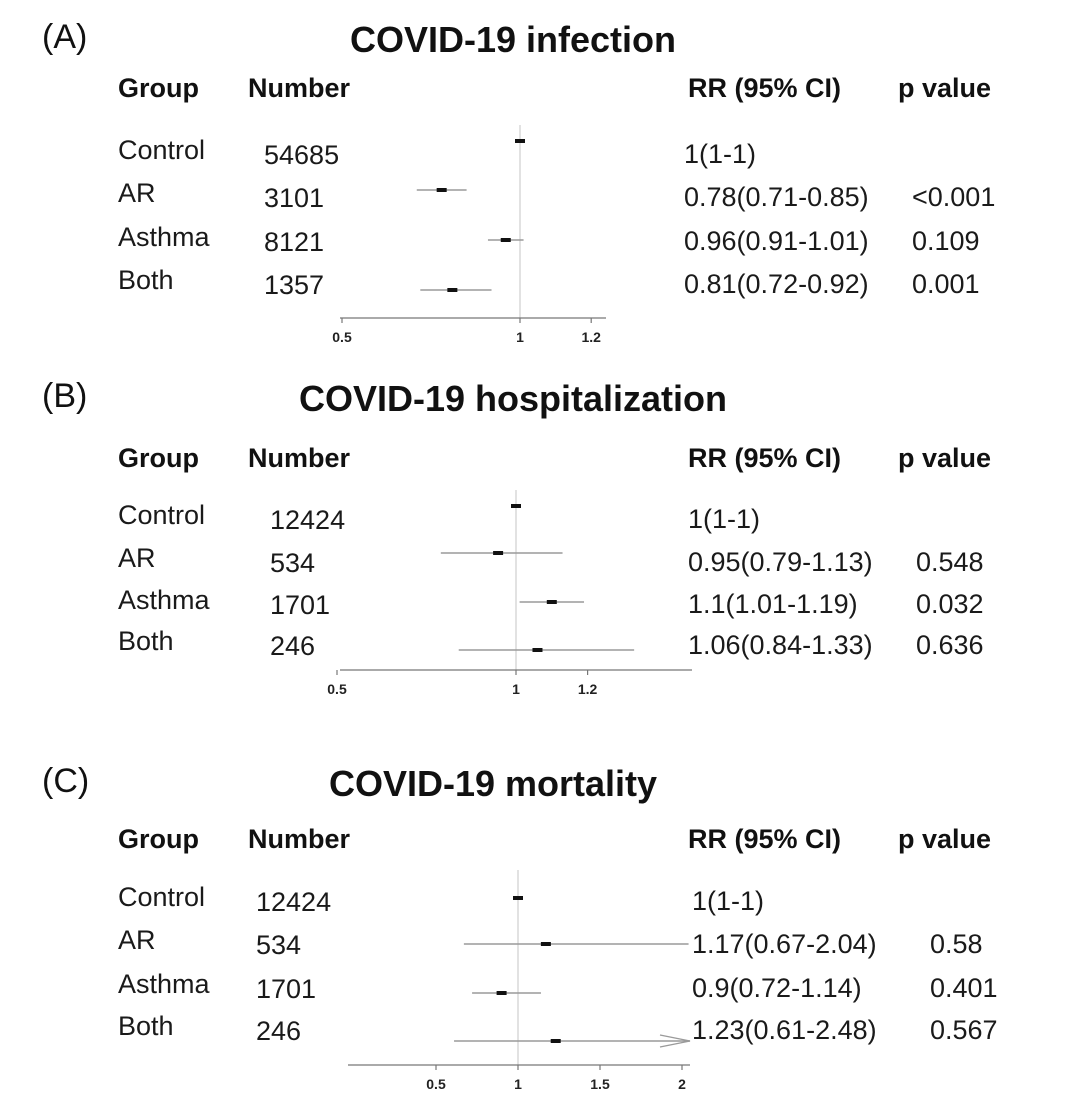  What do you see at coordinates (294, 285) in the screenshot?
I see `row-number: 1357` at bounding box center [294, 285].